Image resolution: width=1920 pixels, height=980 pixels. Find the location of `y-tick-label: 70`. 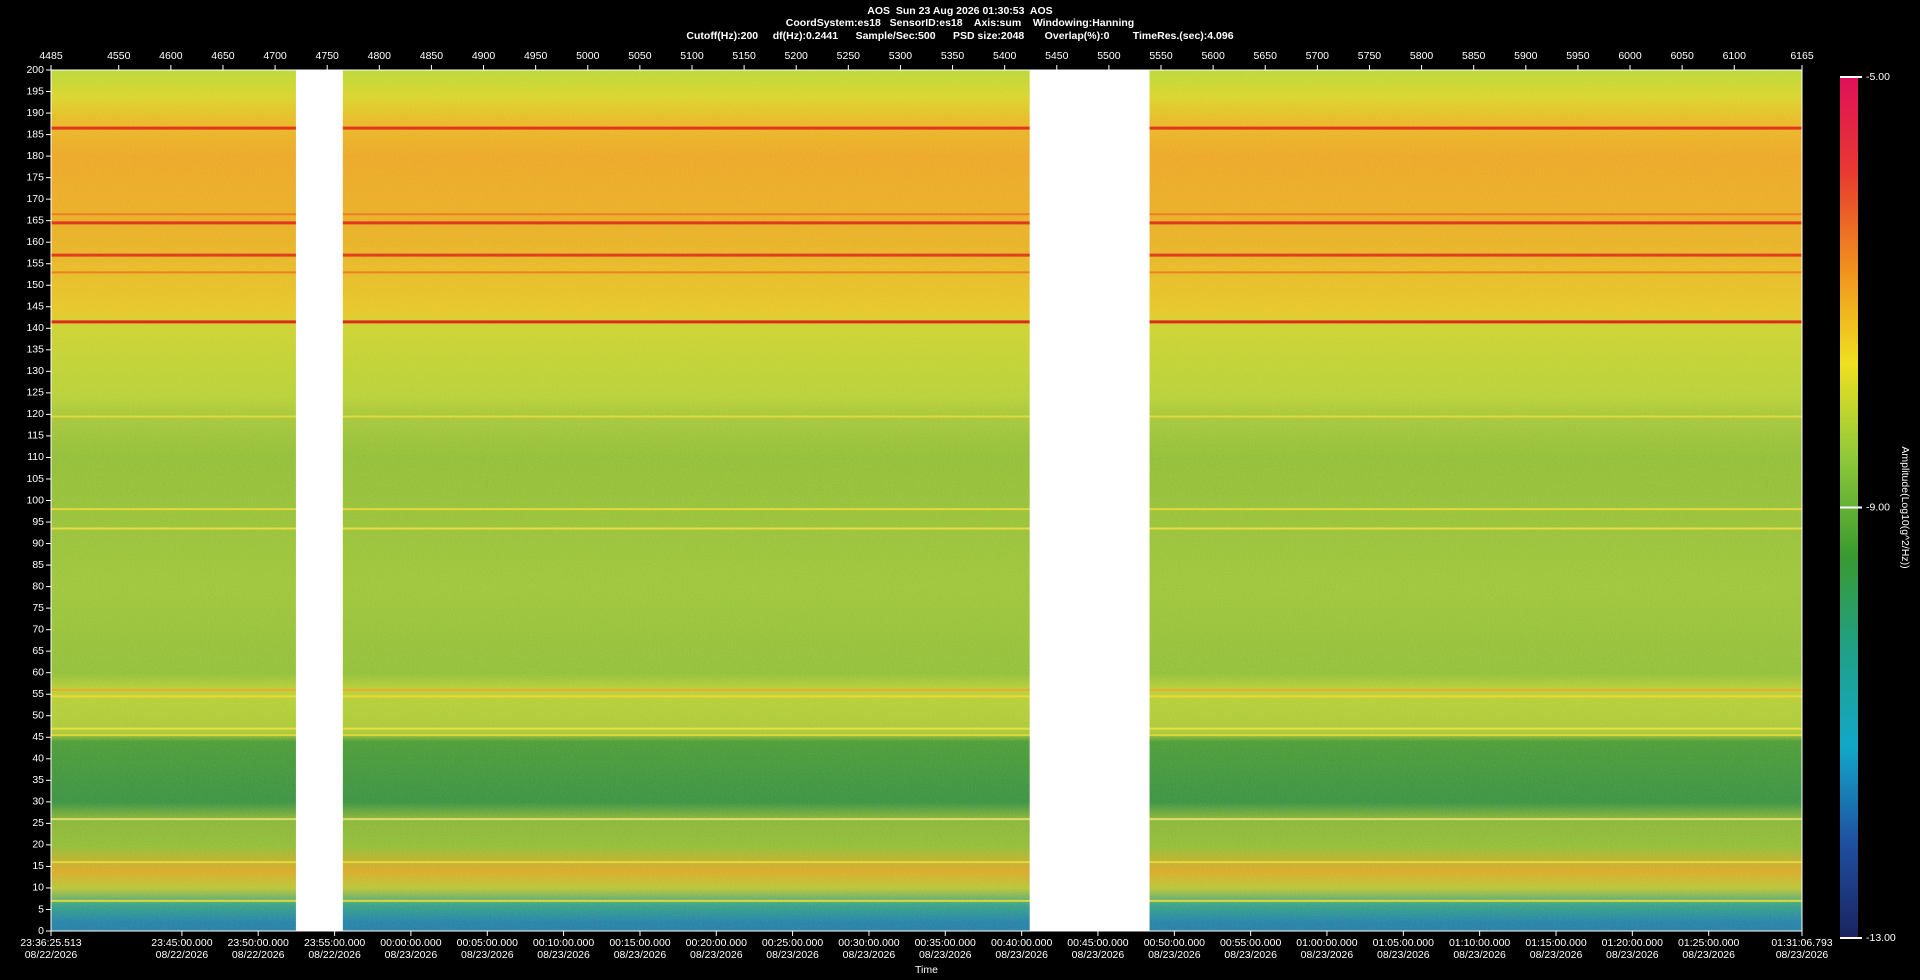

y-tick-label: 70 is located at coordinates (38, 629).